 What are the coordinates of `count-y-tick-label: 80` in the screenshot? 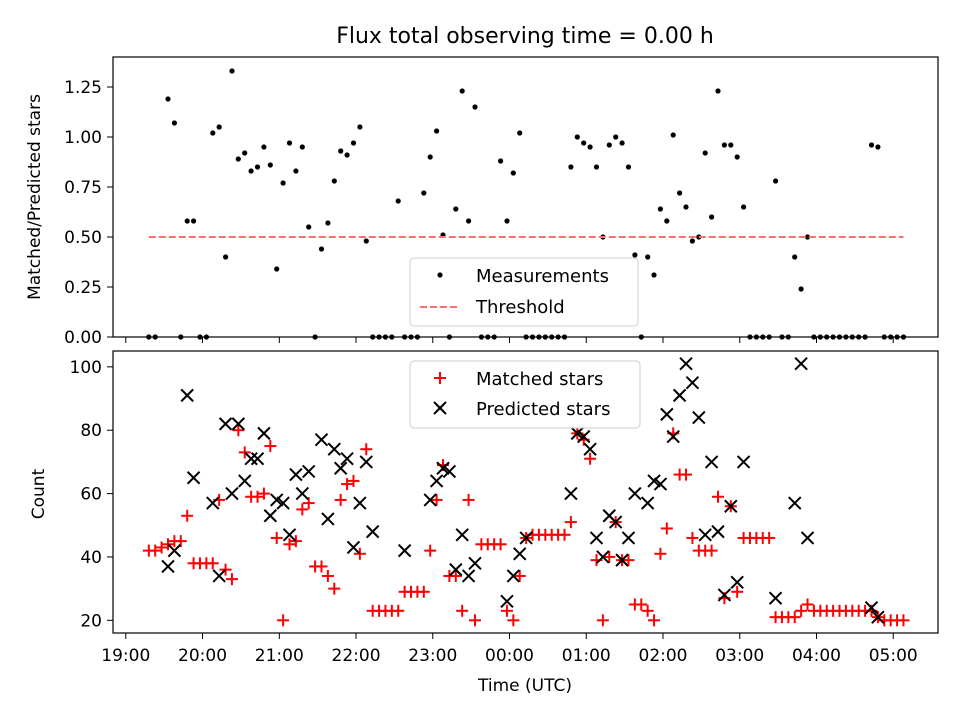 It's located at (91, 431).